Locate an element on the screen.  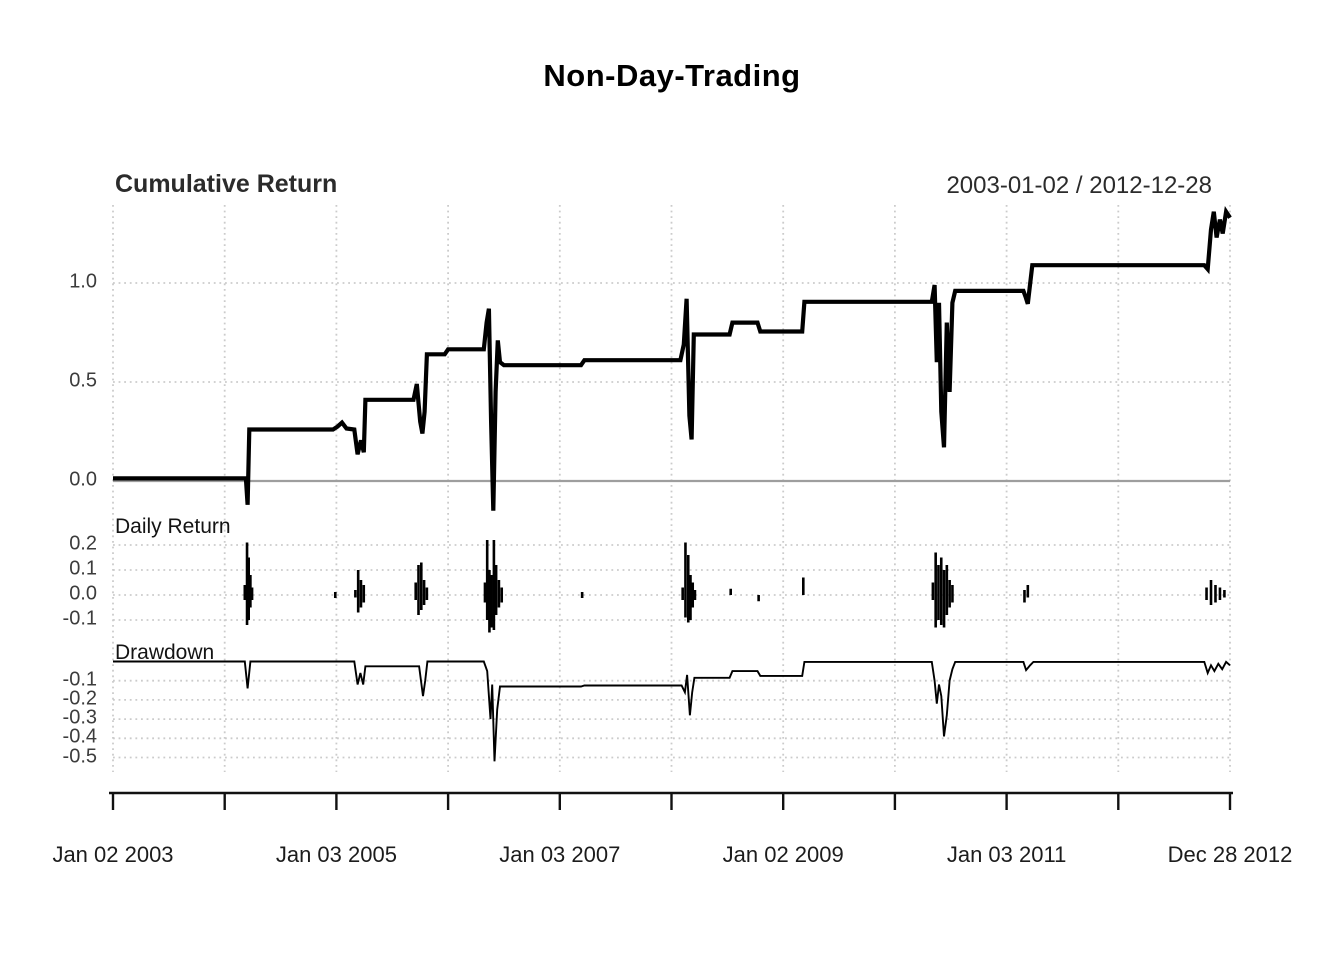
y-tick-label: -0.3 is located at coordinates (79, 717).